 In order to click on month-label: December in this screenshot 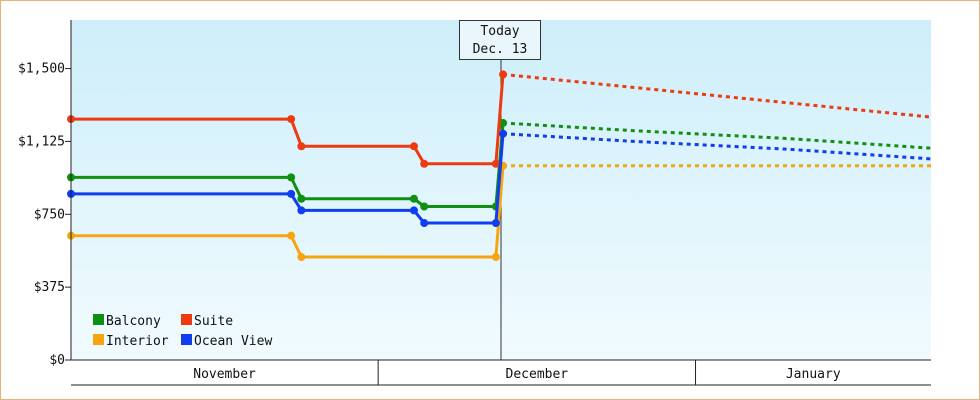, I will do `click(537, 374)`.